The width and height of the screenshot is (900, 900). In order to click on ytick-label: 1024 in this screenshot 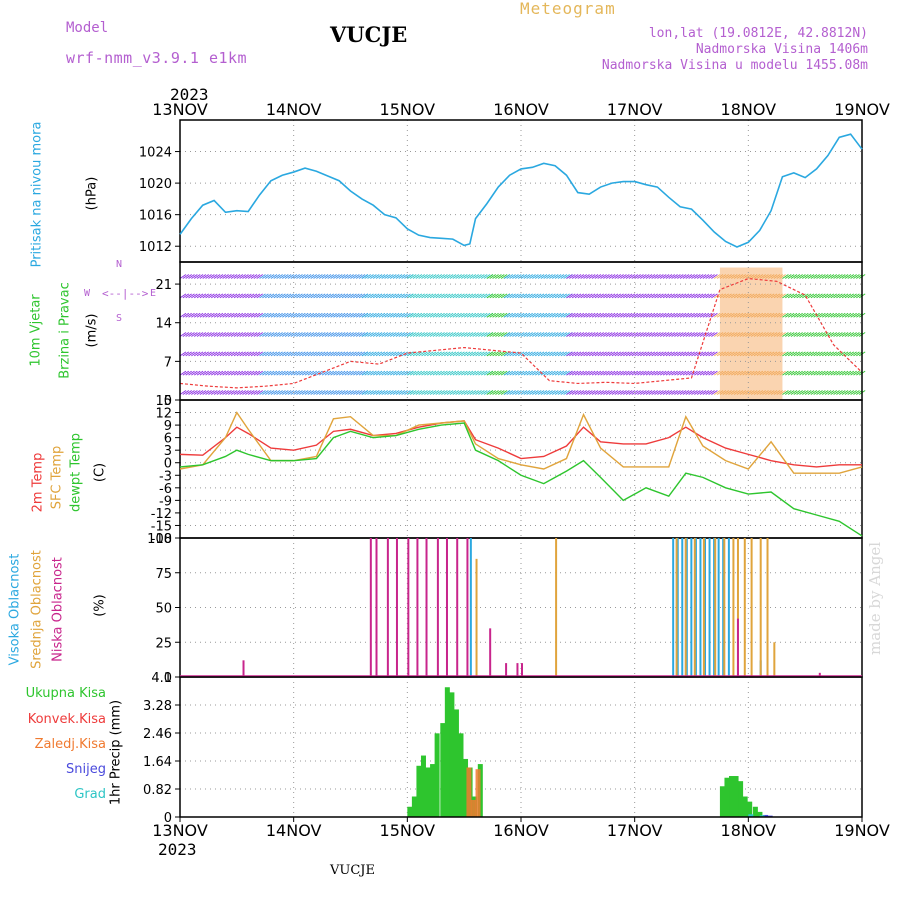, I will do `click(155, 153)`.